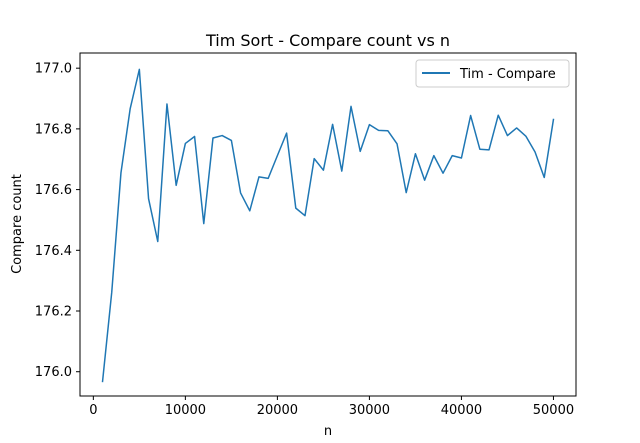 The height and width of the screenshot is (443, 640). What do you see at coordinates (17, 224) in the screenshot?
I see `y-axis-label: Compare count` at bounding box center [17, 224].